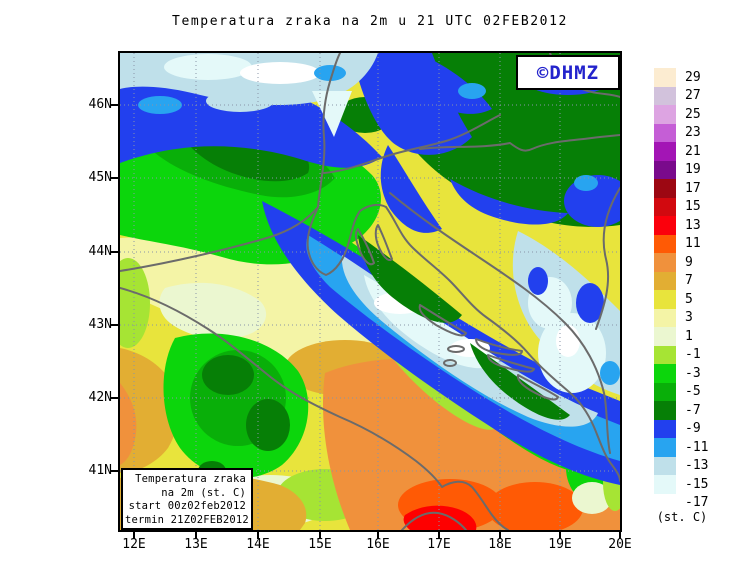 The height and width of the screenshot is (582, 740). What do you see at coordinates (697, 484) in the screenshot?
I see `legend-label: -15` at bounding box center [697, 484].